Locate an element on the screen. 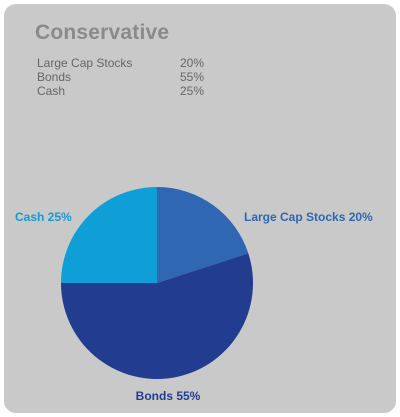 Image resolution: width=400 pixels, height=417 pixels. row-name: Large Cap Stocks is located at coordinates (85, 63).